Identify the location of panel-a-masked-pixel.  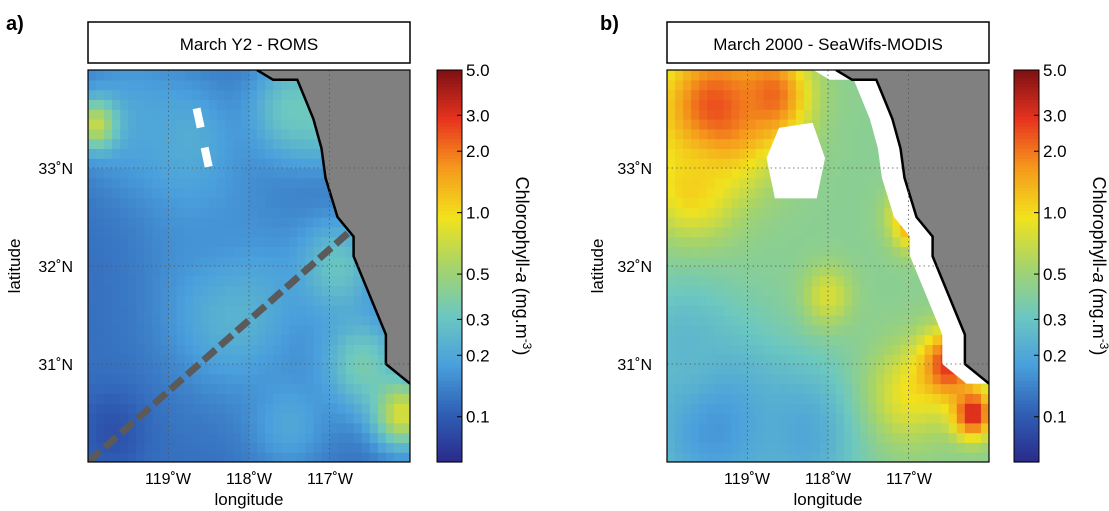
(206, 157).